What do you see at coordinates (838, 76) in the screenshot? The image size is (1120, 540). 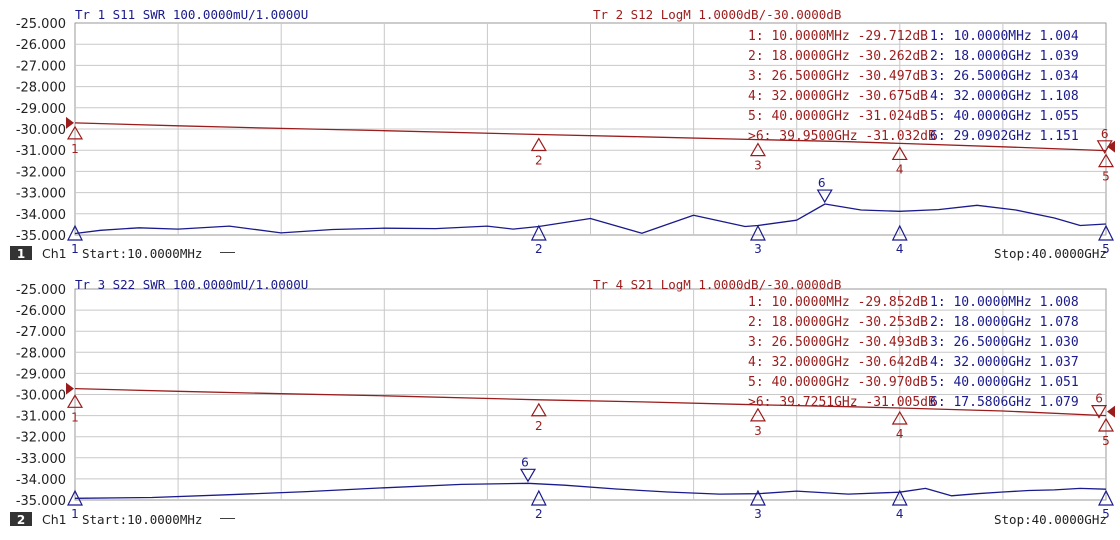 I see `readout-red-line: 3: 26.5000GHz -30.497dB` at bounding box center [838, 76].